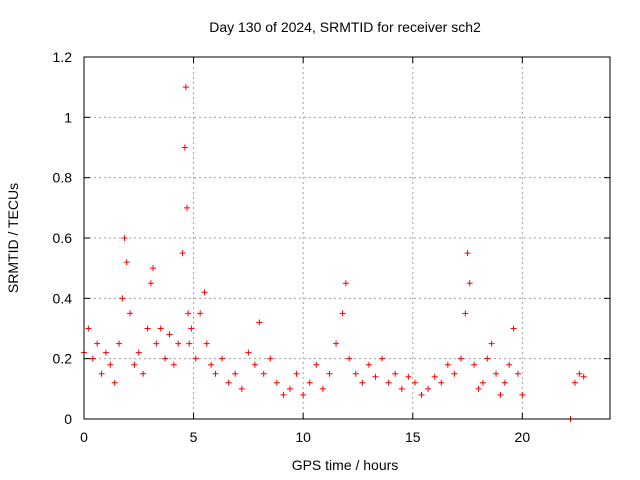 The image size is (640, 480). Describe the element at coordinates (63, 298) in the screenshot. I see `y-tick-label: 0.4` at that location.